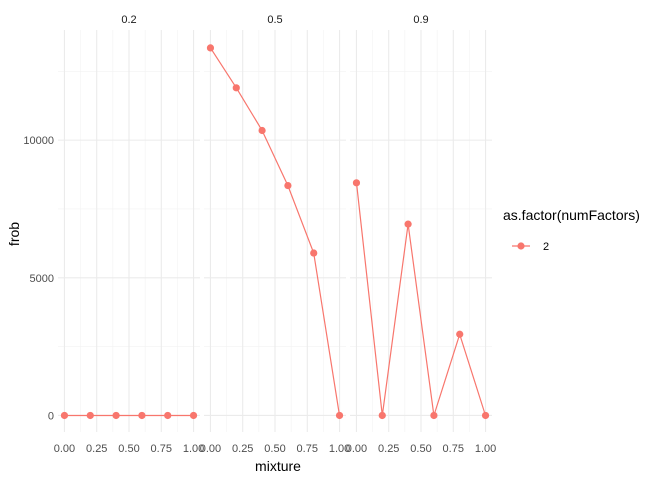 The image size is (672, 480). What do you see at coordinates (42, 279) in the screenshot?
I see `y-tick-label: 5000` at bounding box center [42, 279].